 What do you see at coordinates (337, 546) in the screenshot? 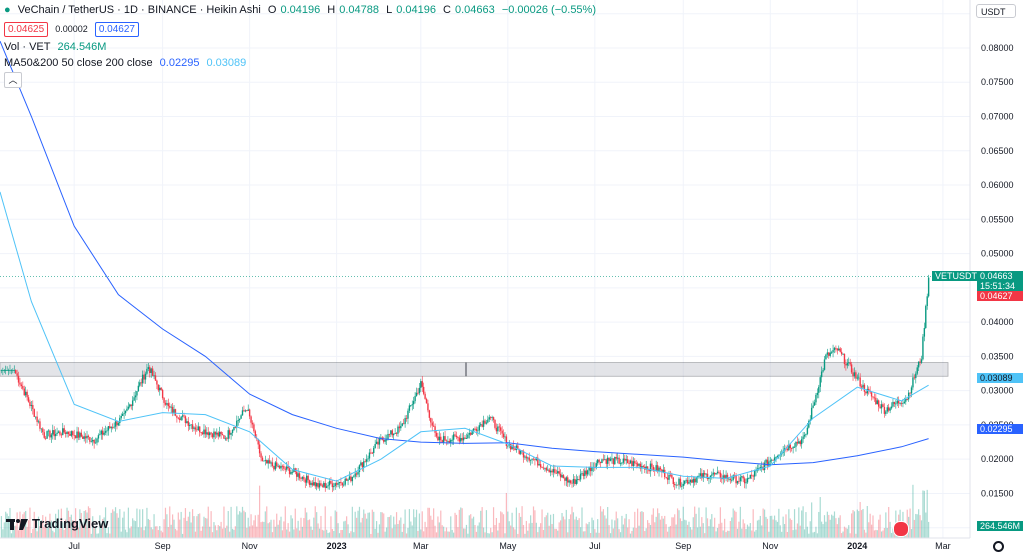
I see `time-tick-label: 2023` at bounding box center [337, 546].